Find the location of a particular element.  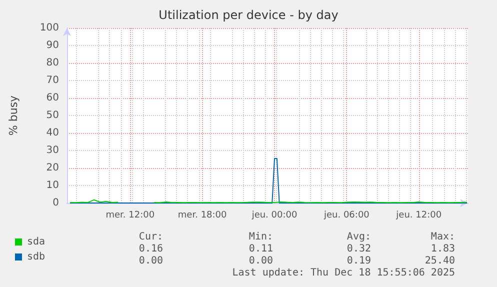

y-tick-label: 60 is located at coordinates (52, 98).